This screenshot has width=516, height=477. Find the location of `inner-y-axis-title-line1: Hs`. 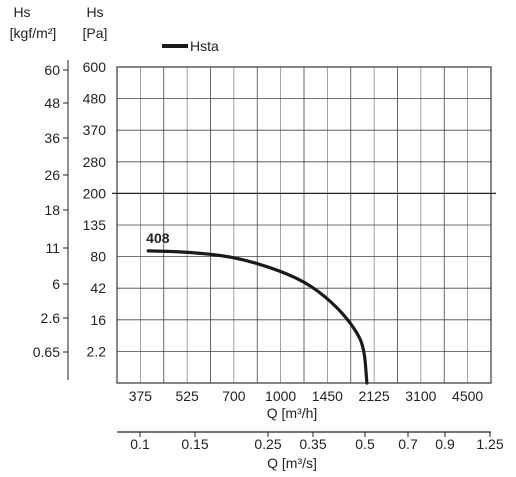

inner-y-axis-title-line1: Hs is located at coordinates (94, 12).